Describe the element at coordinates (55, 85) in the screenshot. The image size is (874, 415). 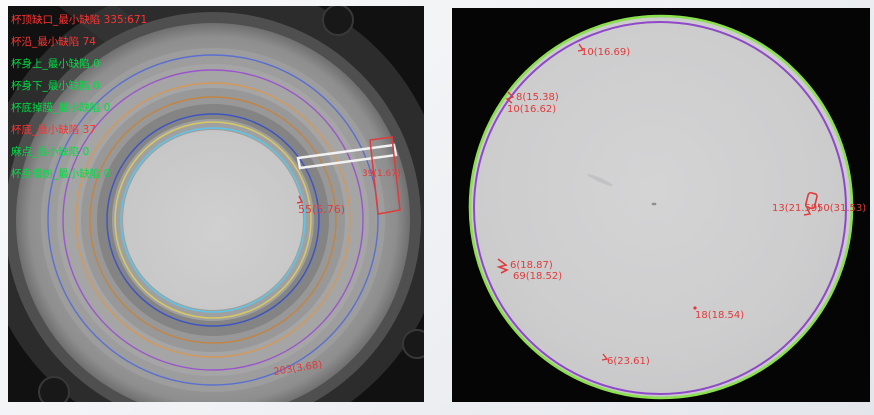
I see `stat-line: 杯身下_最小缺陷 0` at that location.